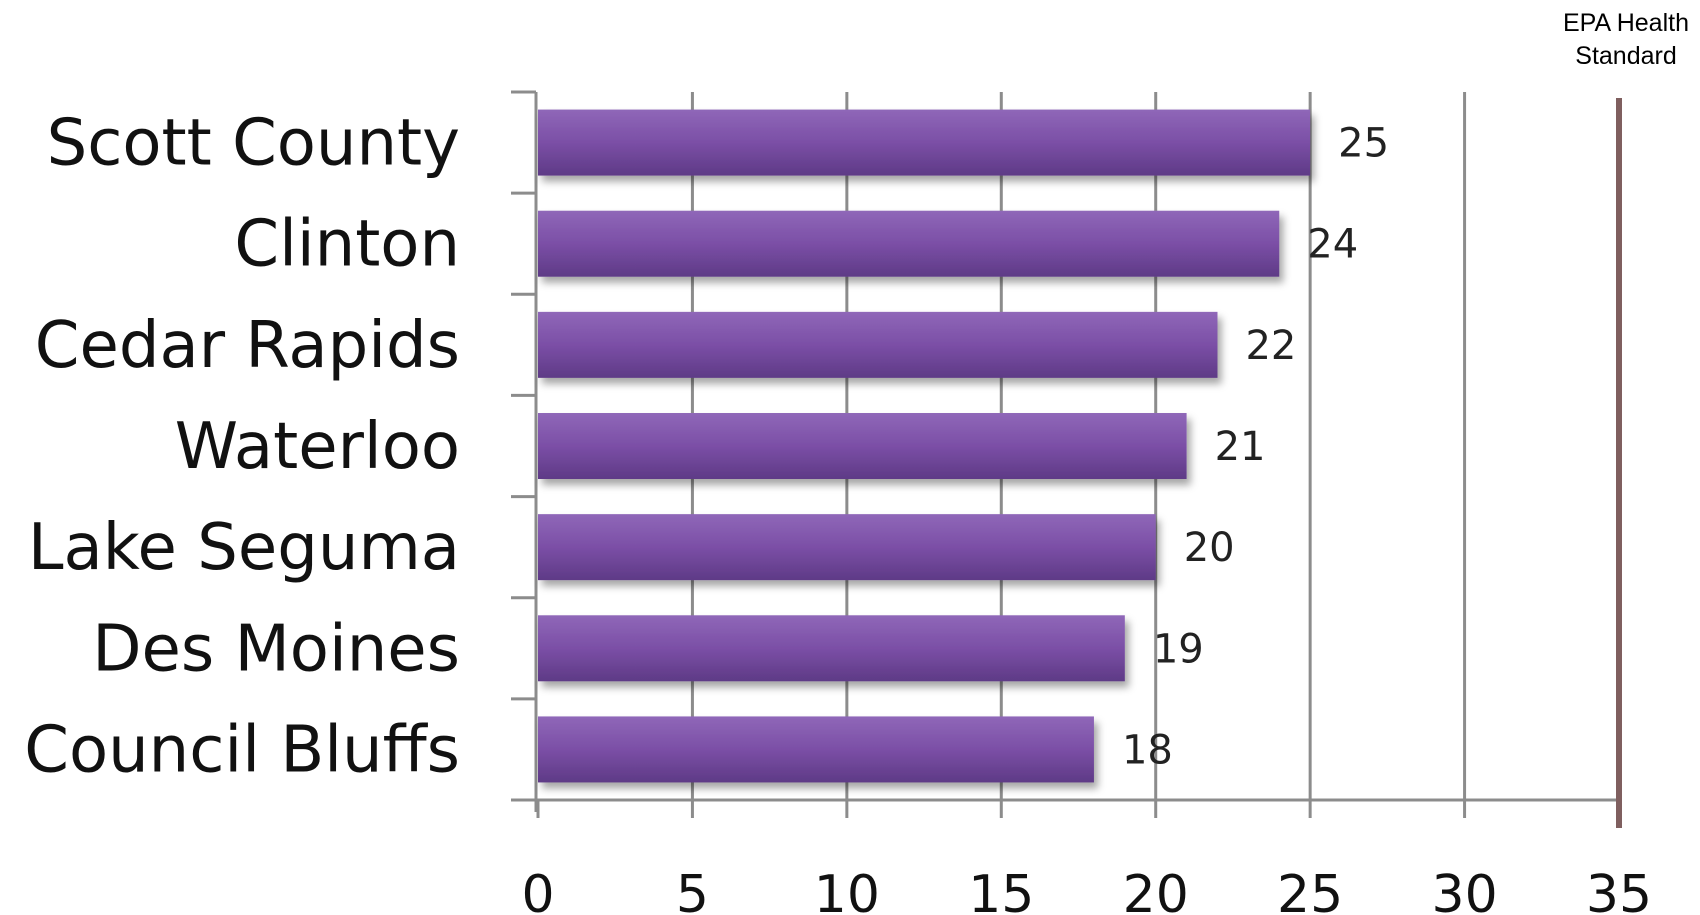 This screenshot has height=915, width=1700. What do you see at coordinates (347, 245) in the screenshot?
I see `category-label: Clinton` at bounding box center [347, 245].